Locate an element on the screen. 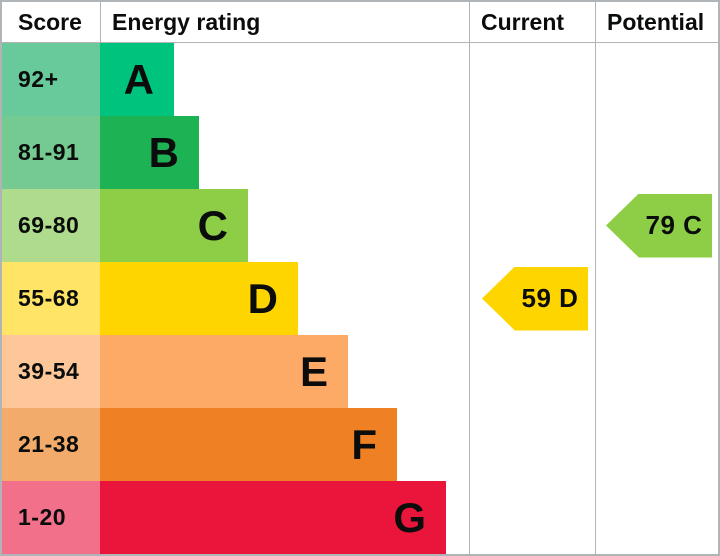 Image resolution: width=720 pixels, height=556 pixels. rating-bar-d: D is located at coordinates (199, 298).